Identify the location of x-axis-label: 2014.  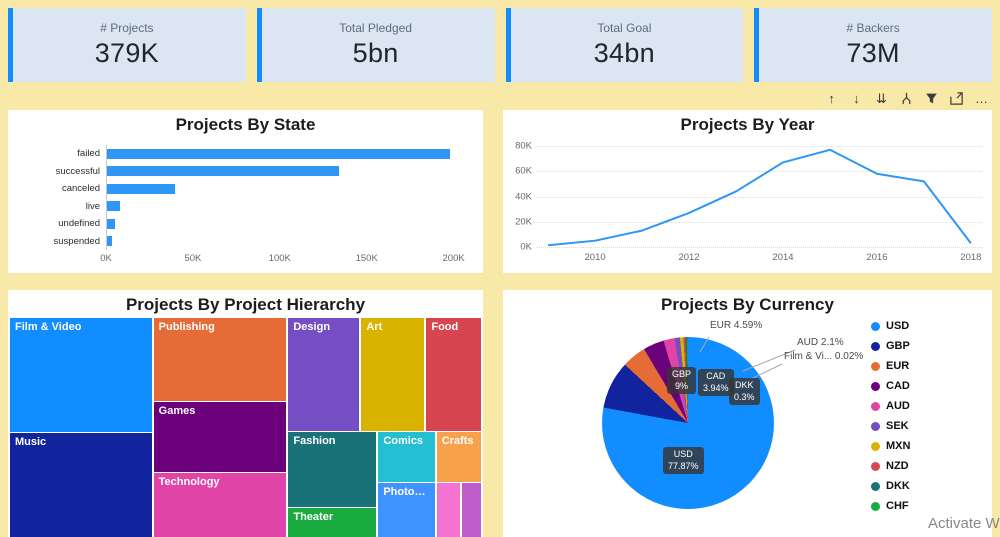
(783, 257).